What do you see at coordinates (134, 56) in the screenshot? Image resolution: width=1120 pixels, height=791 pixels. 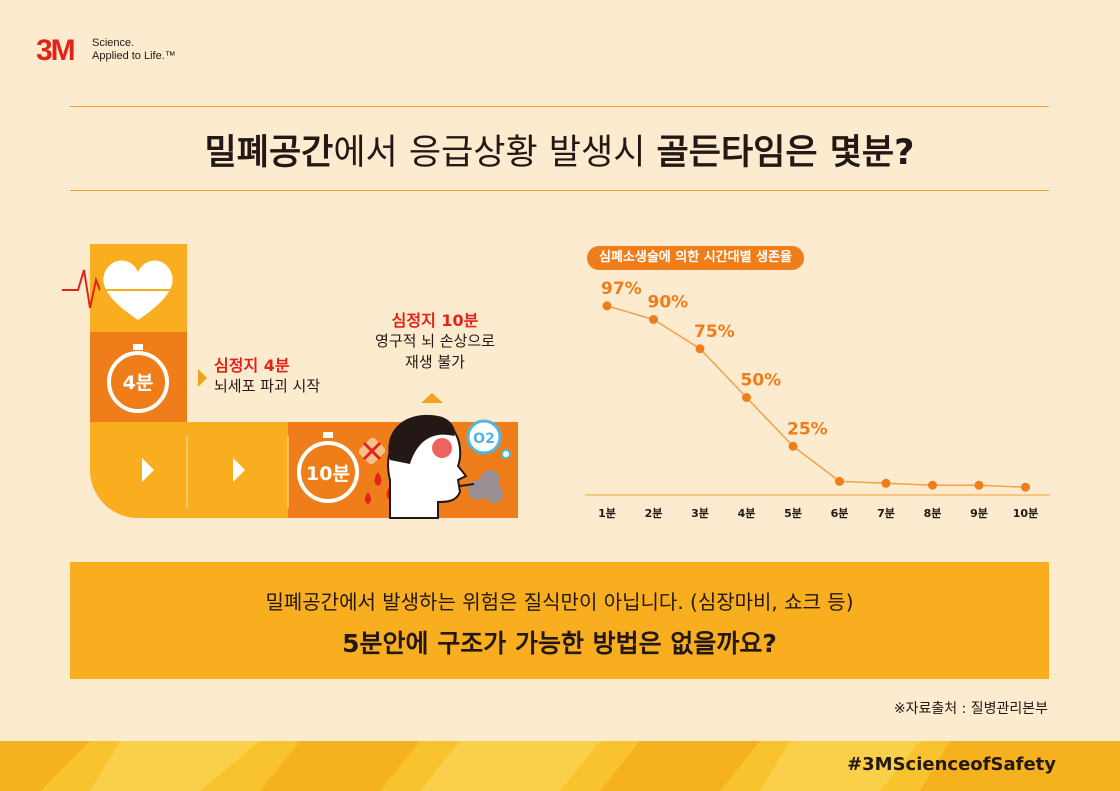 I see `tagline-line2: Applied to Life.™` at bounding box center [134, 56].